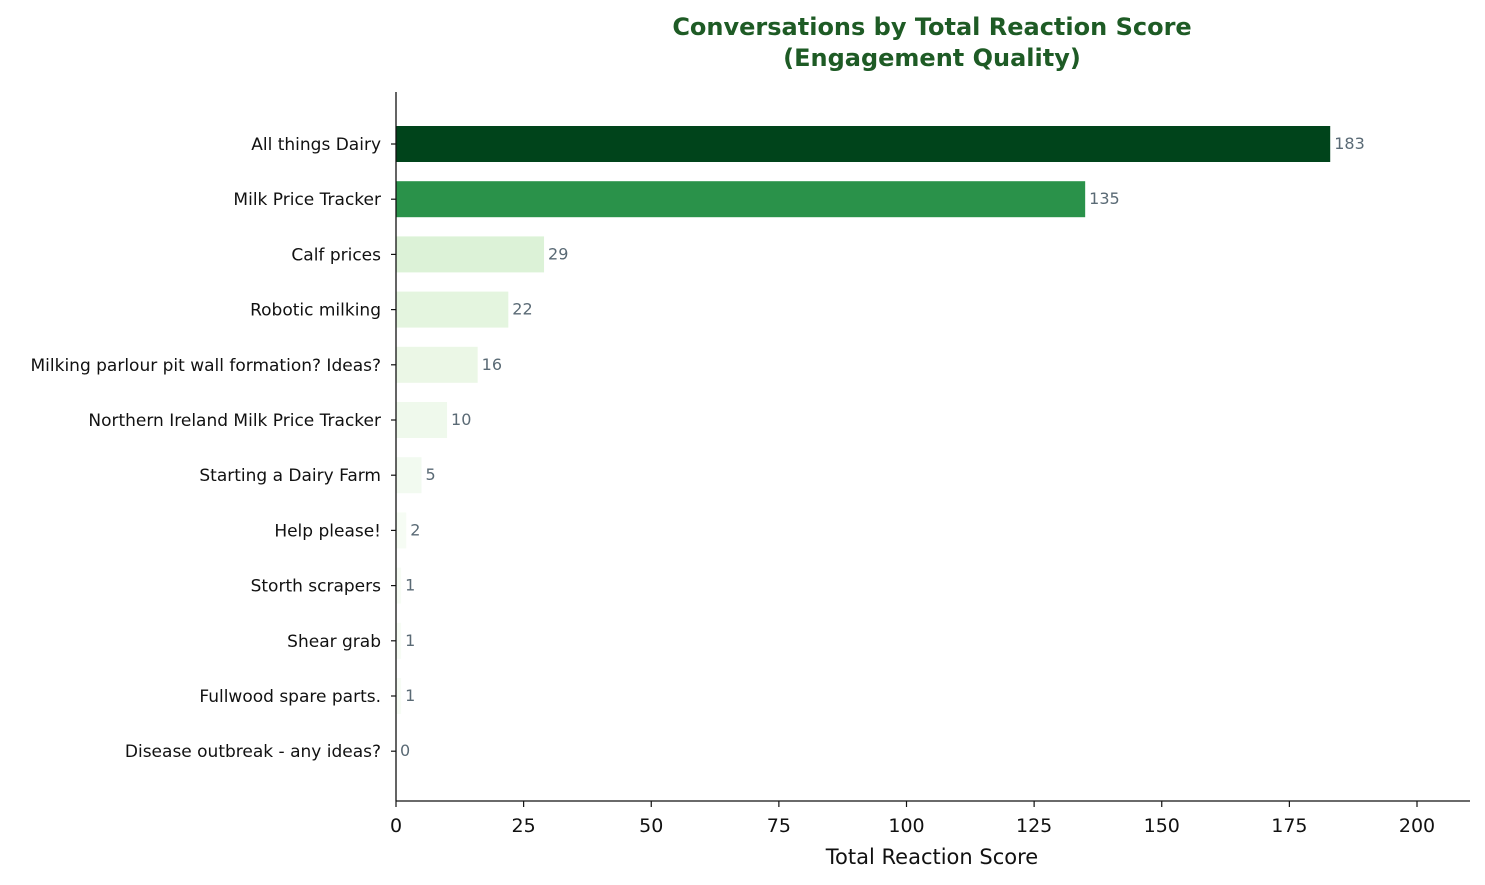  I want to click on x-tick-label: 100, so click(906, 826).